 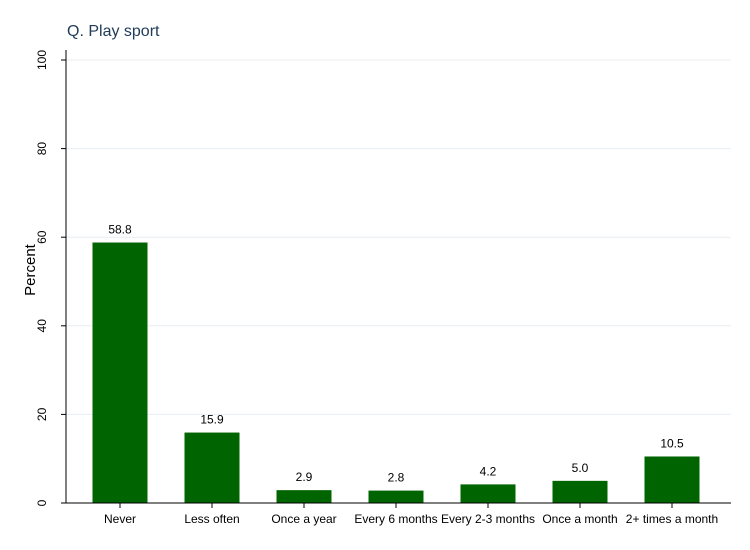 What do you see at coordinates (488, 519) in the screenshot?
I see `x-tick-label: Every 2-3 months` at bounding box center [488, 519].